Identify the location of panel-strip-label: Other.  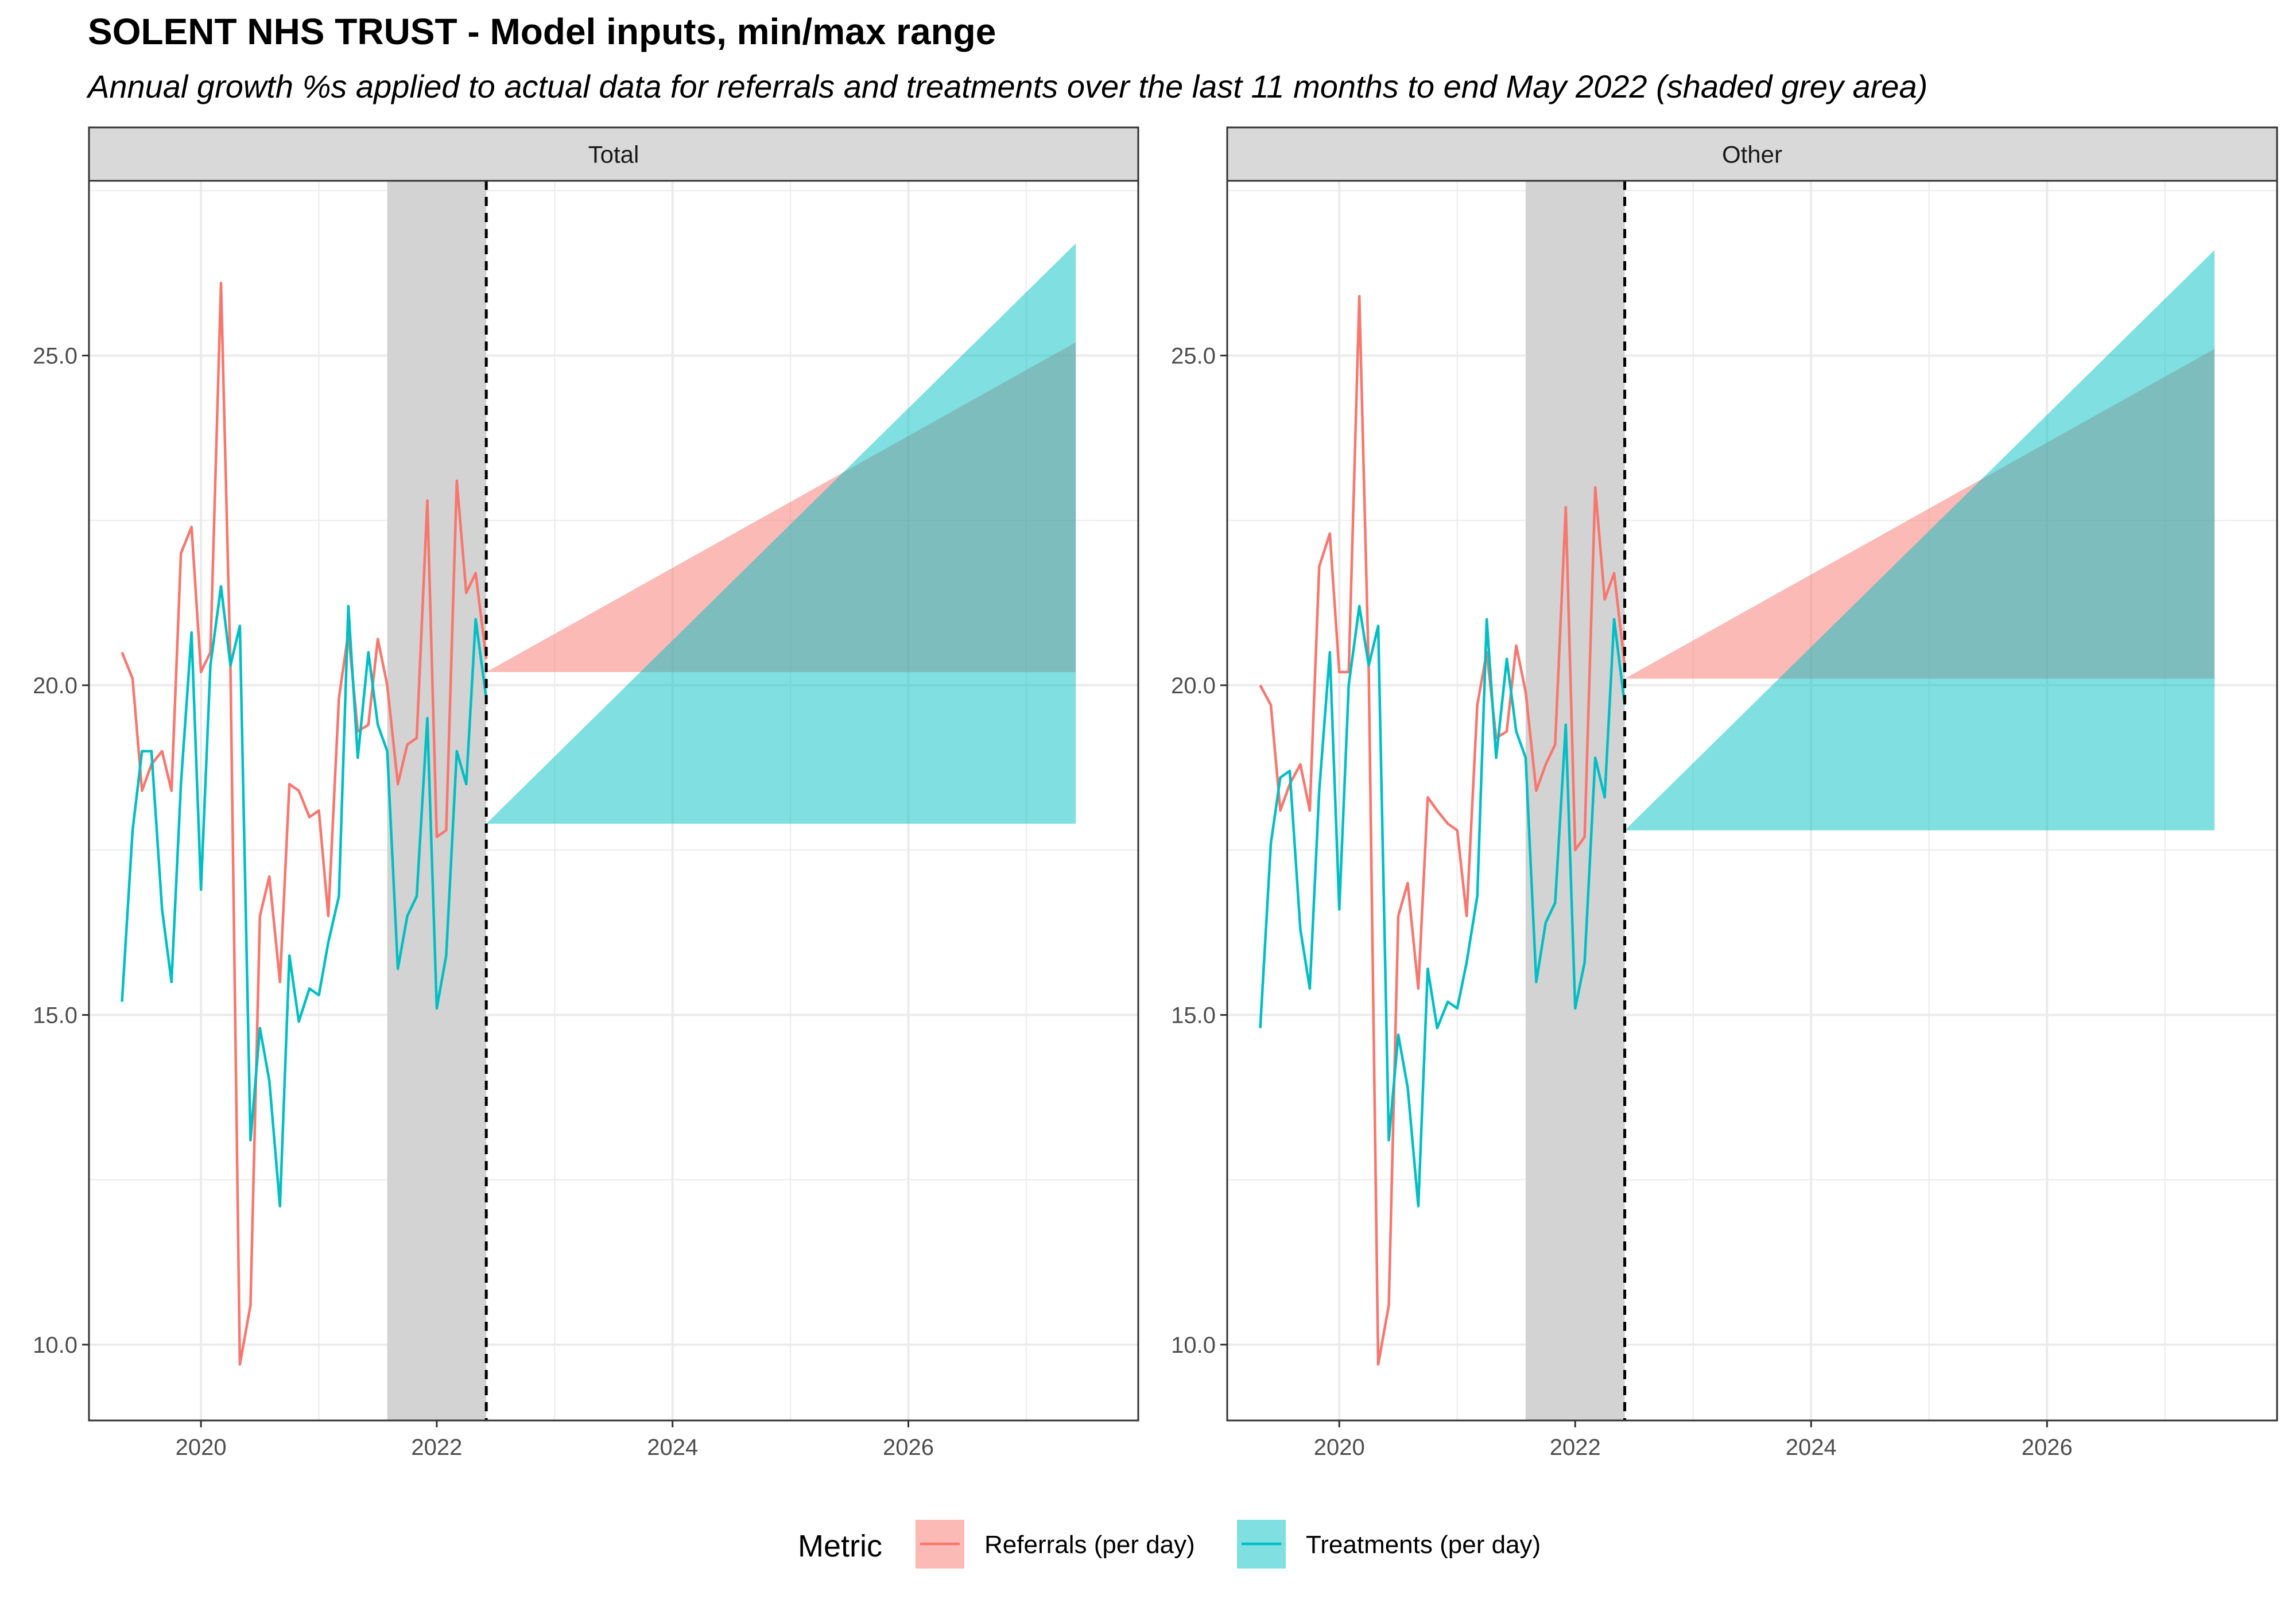
(1752, 154).